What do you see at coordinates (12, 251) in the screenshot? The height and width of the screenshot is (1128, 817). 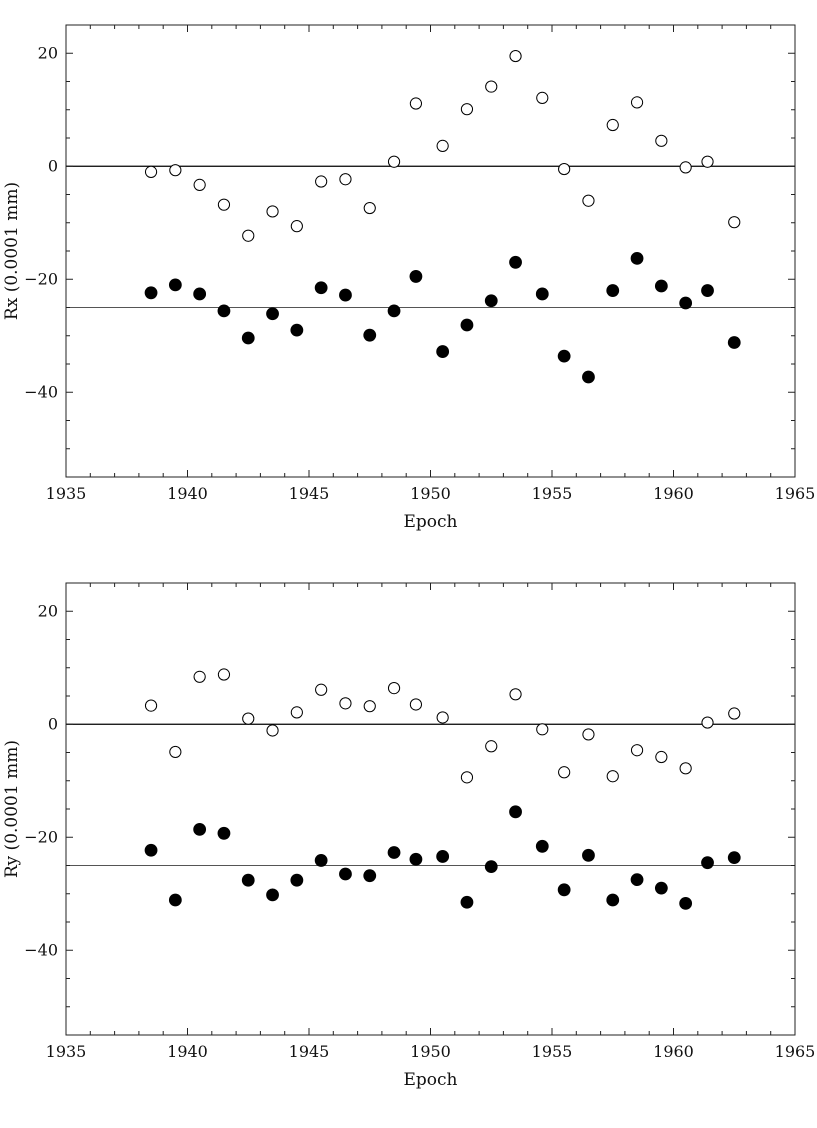 I see `y-axis-label: Rx (0.0001 mm)` at bounding box center [12, 251].